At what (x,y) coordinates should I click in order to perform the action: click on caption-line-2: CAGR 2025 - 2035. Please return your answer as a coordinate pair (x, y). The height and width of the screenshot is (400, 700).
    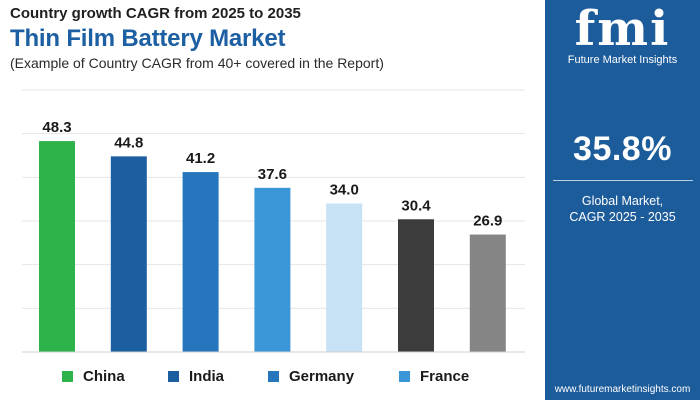
    Looking at the image, I should click on (622, 217).